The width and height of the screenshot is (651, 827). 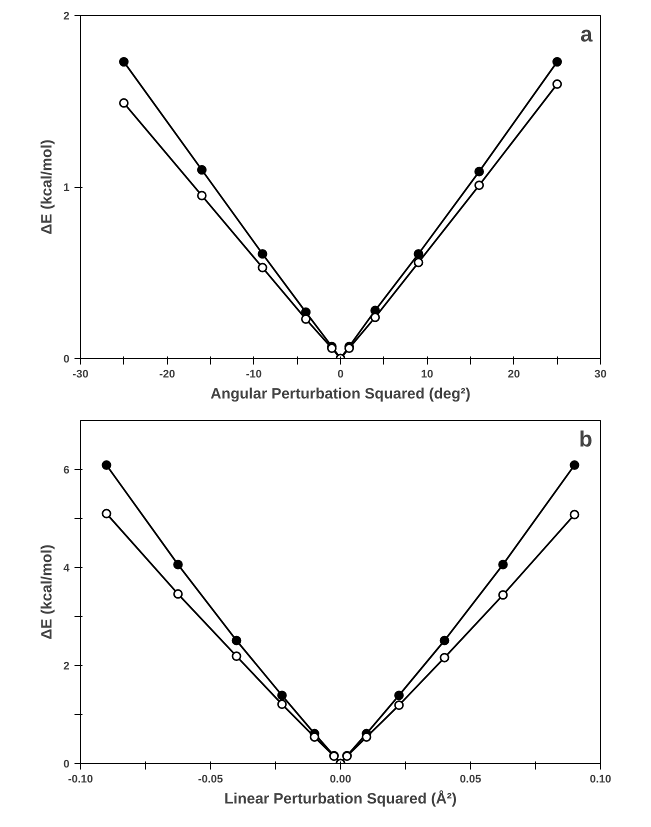 I want to click on x-tick-label: 0, so click(x=340, y=374).